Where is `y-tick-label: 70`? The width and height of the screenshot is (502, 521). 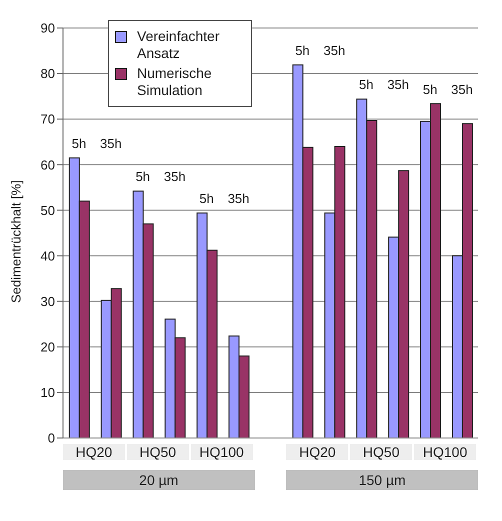 y-tick-label: 70 is located at coordinates (47, 119).